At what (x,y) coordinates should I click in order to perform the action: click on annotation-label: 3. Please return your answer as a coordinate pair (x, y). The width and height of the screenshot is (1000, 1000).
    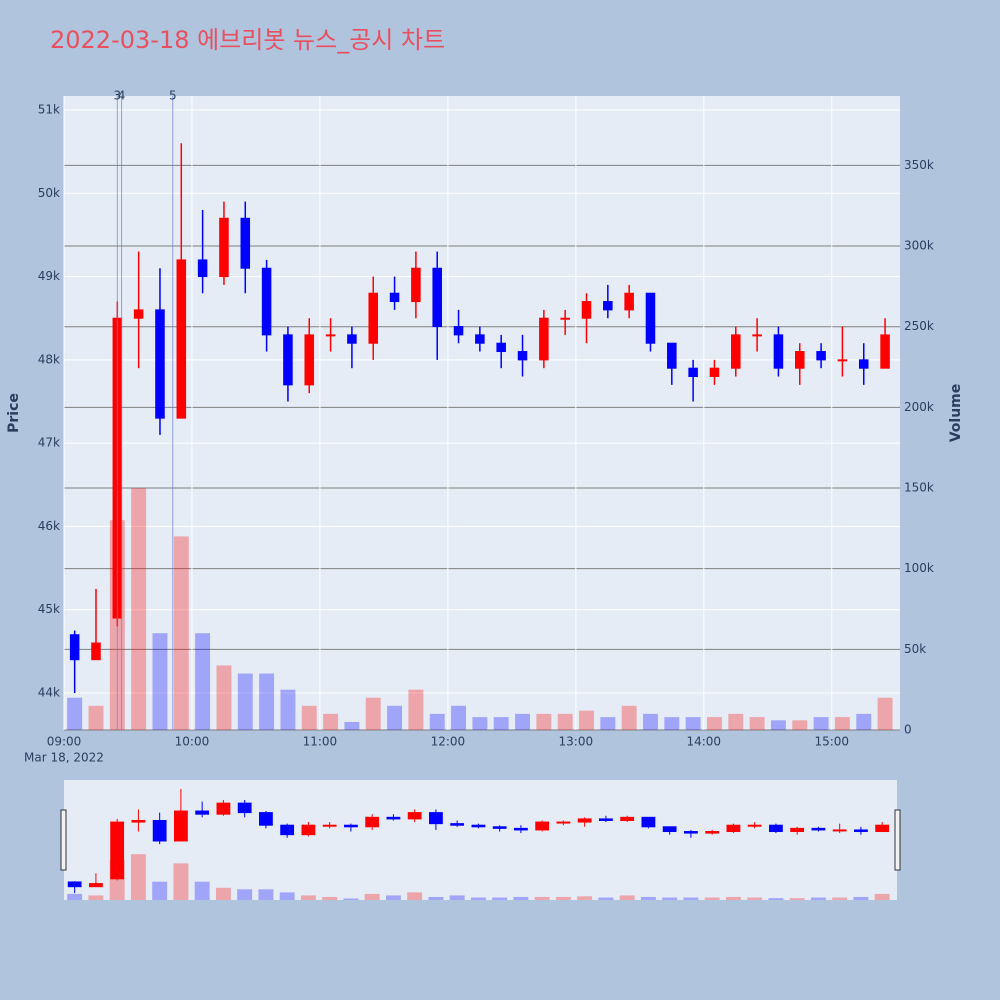
    Looking at the image, I should click on (117, 96).